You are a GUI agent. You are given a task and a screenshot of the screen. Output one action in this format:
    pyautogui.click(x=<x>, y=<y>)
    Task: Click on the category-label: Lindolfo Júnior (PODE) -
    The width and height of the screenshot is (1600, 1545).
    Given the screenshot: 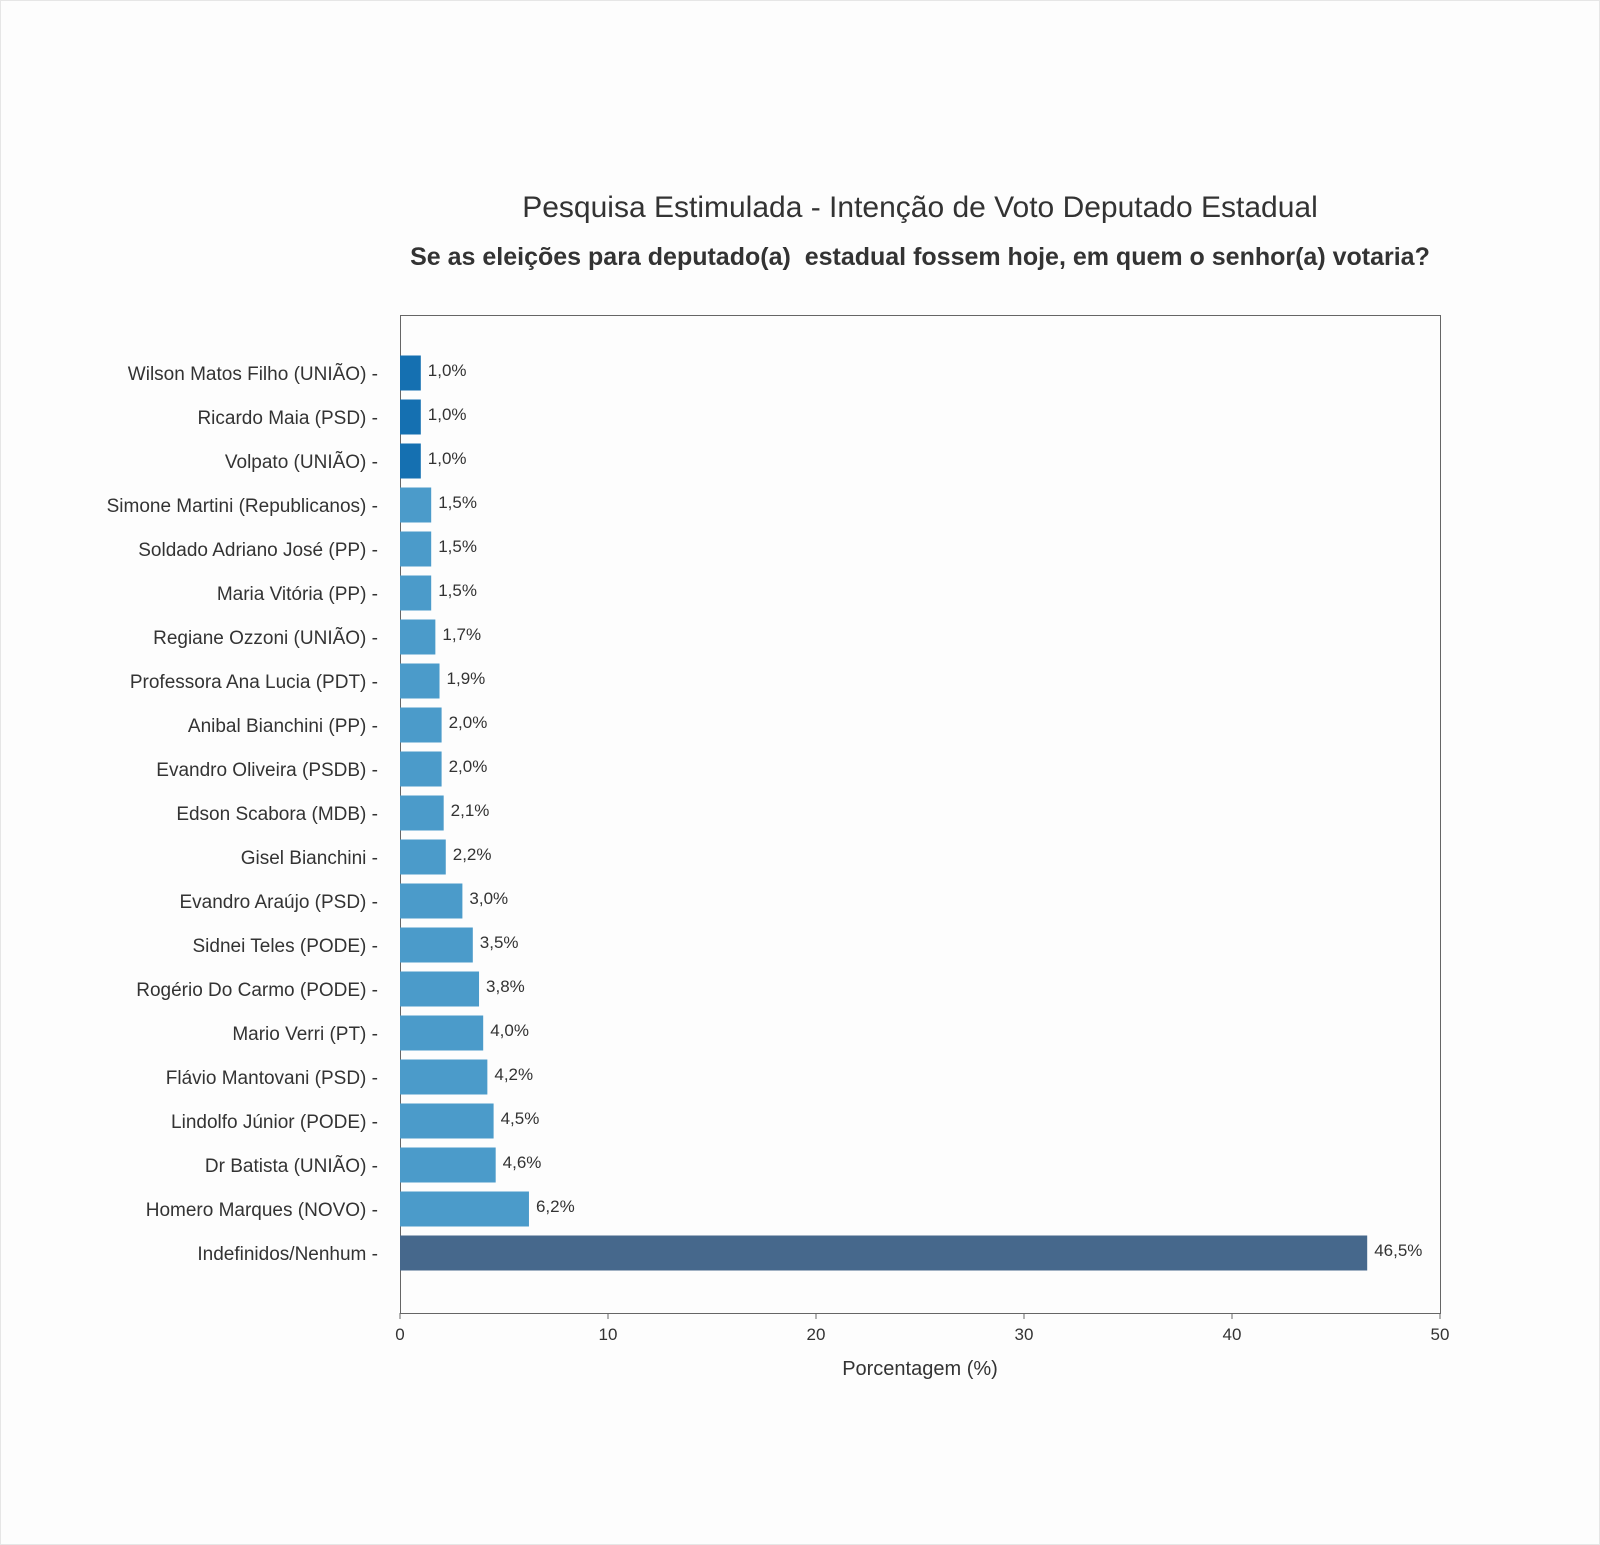 What is the action you would take?
    pyautogui.click(x=274, y=1122)
    